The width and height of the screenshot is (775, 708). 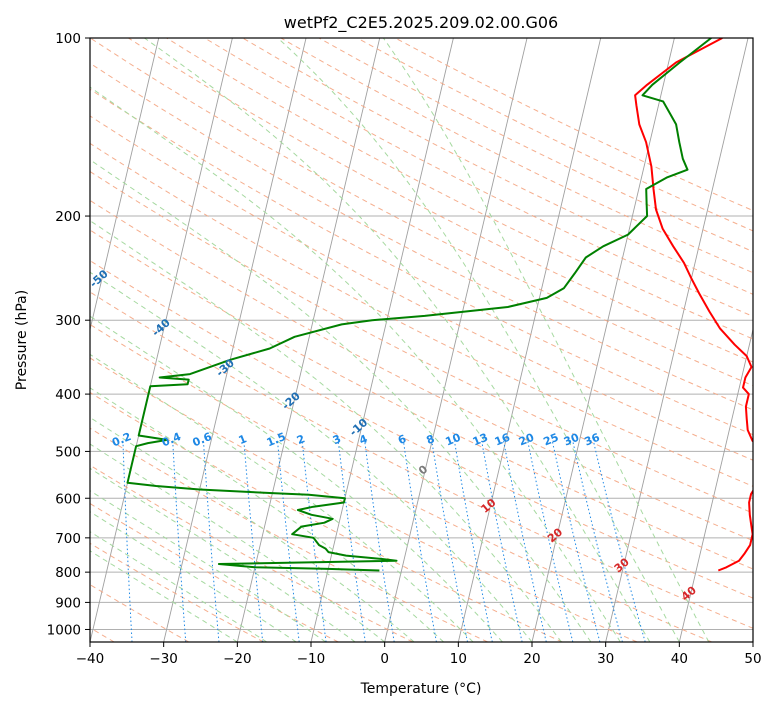 What do you see at coordinates (421, 23) in the screenshot?
I see `chart-title: wetPf2_C2E5.2025.209.02.00.G06` at bounding box center [421, 23].